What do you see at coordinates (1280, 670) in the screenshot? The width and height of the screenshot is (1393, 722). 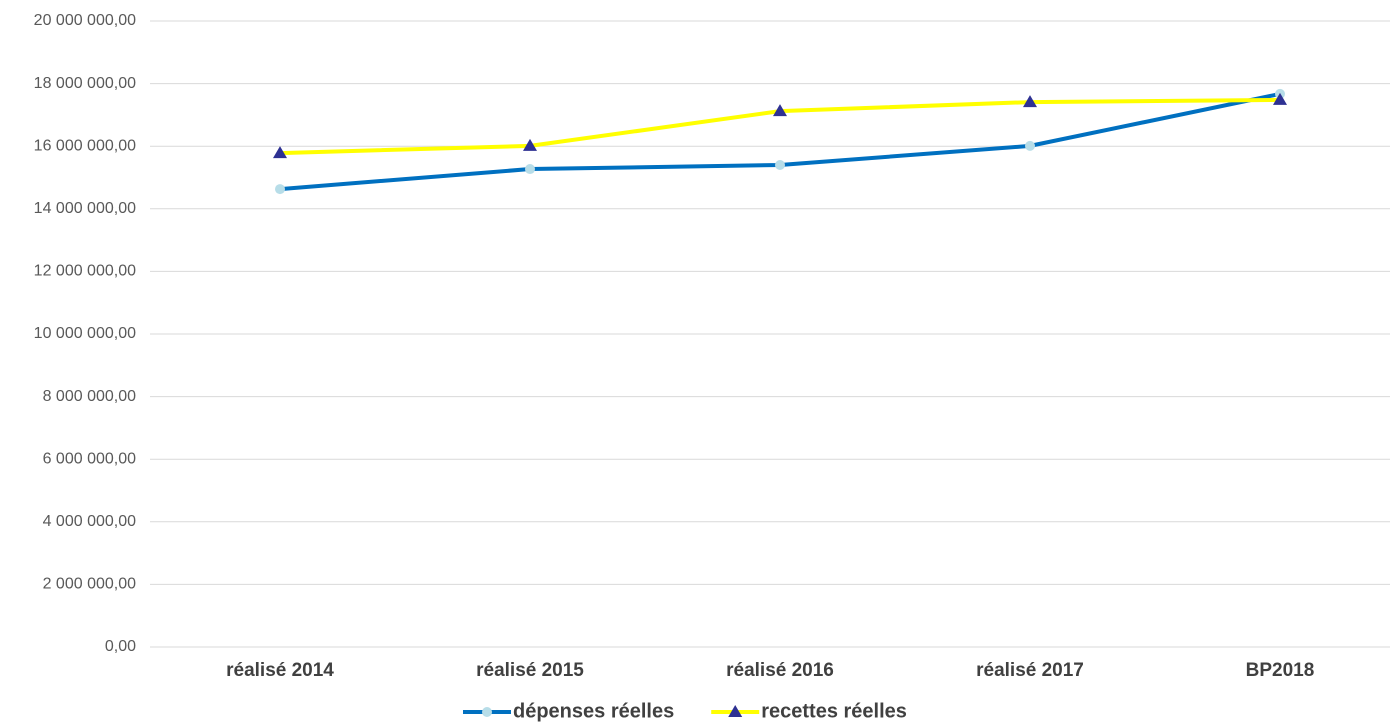 I see `x-tick-label: BP2018` at bounding box center [1280, 670].